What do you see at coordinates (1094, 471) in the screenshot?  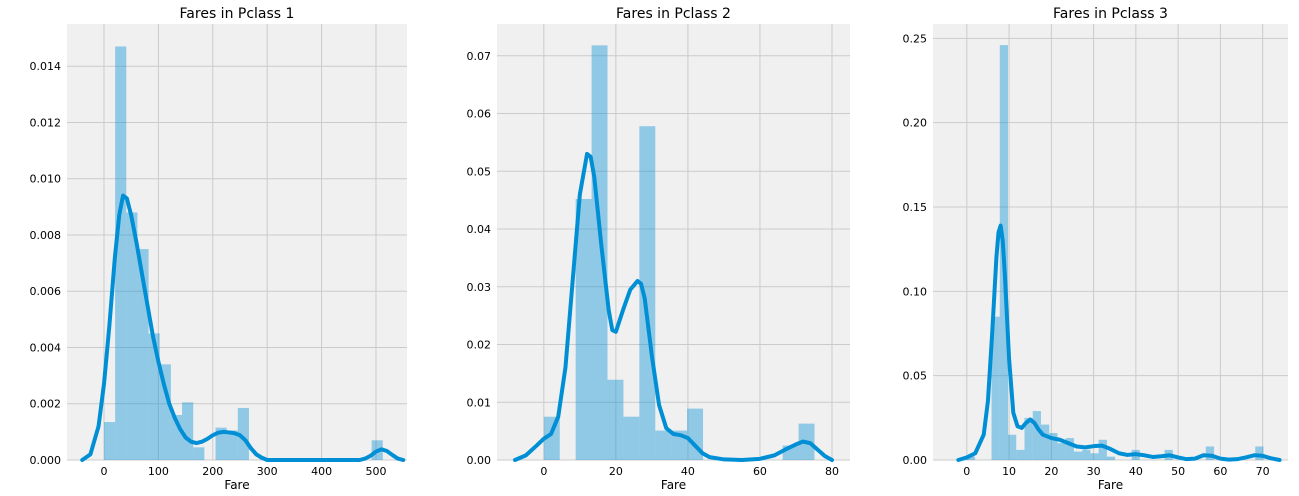 I see `x-tick-label: 30` at bounding box center [1094, 471].